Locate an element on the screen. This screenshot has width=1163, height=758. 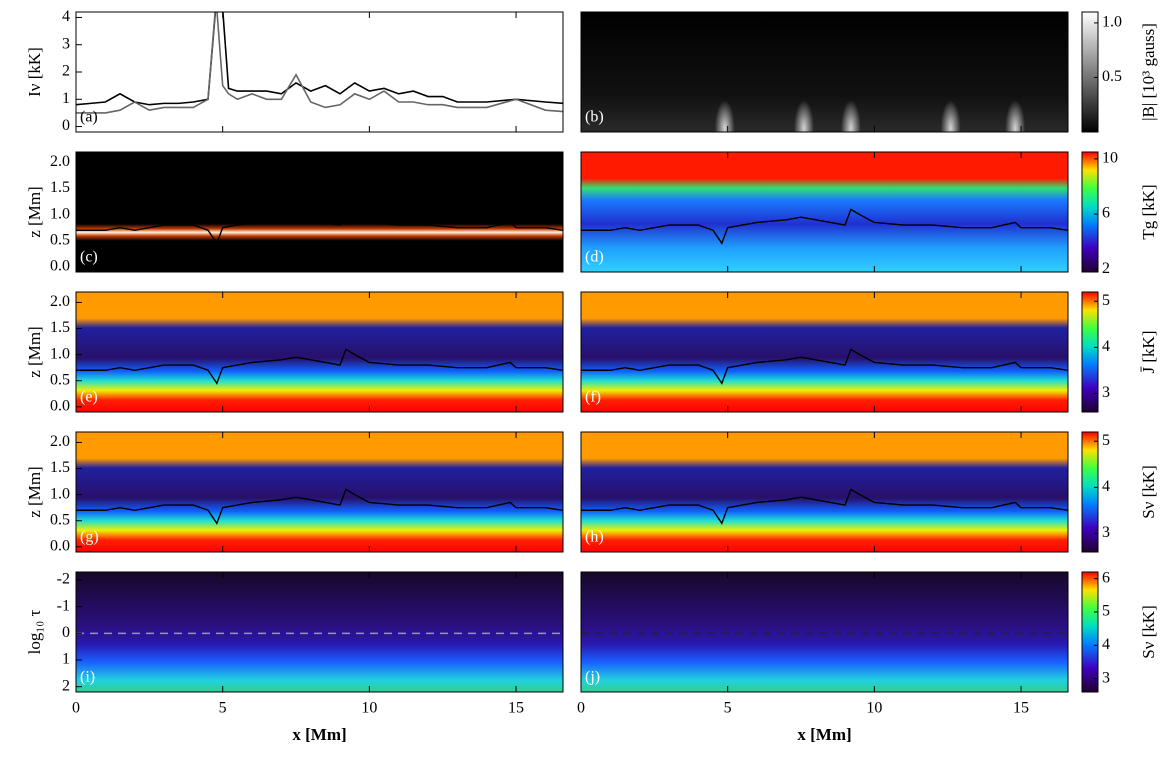
y-tick-label: -2 is located at coordinates (63, 579).